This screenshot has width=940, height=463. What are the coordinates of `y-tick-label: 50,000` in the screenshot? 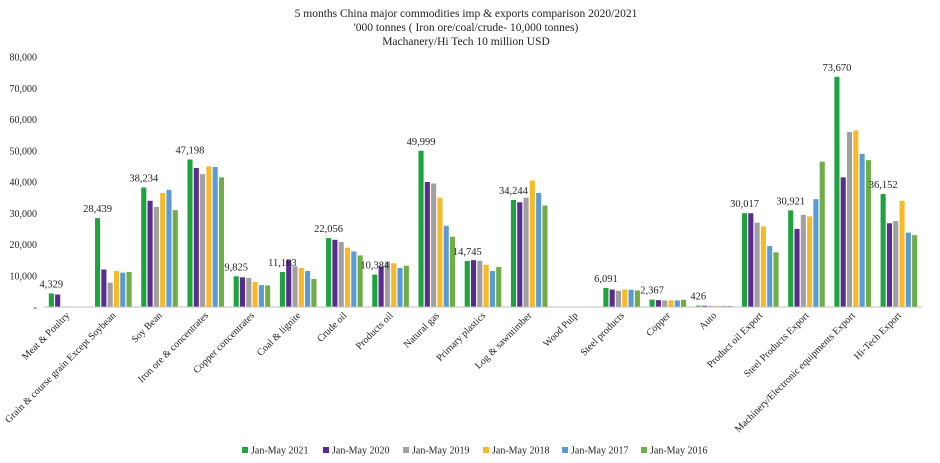 It's located at (24, 151).